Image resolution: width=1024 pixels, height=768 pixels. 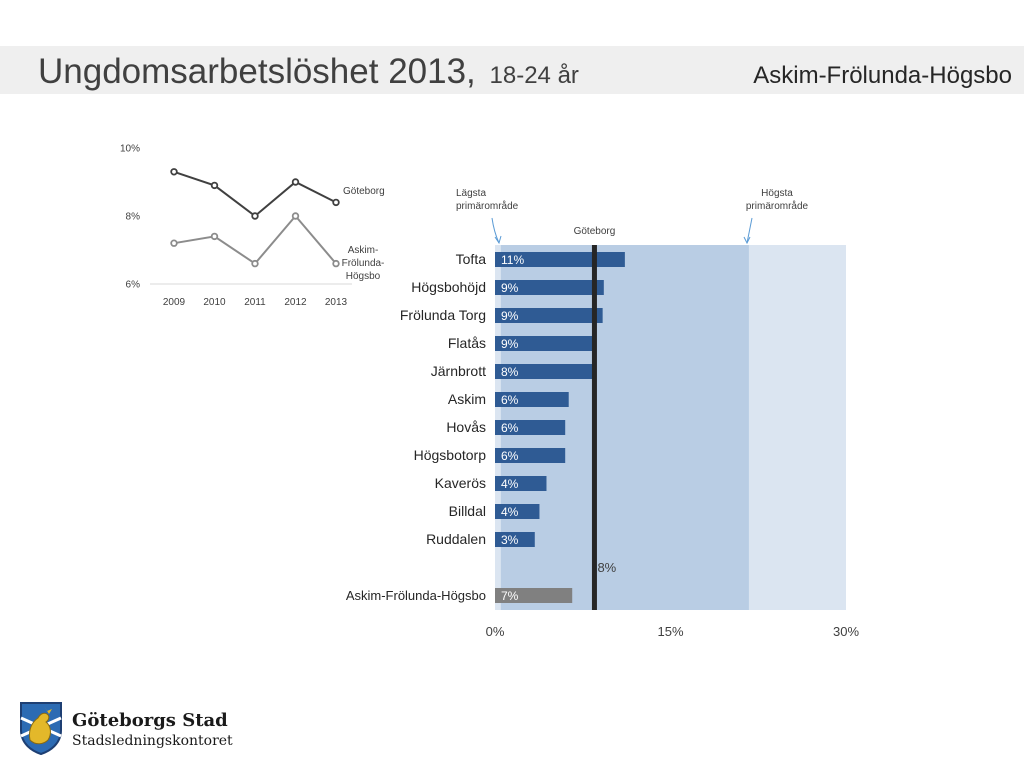 I want to click on series-label-district: Askim-, so click(x=363, y=250).